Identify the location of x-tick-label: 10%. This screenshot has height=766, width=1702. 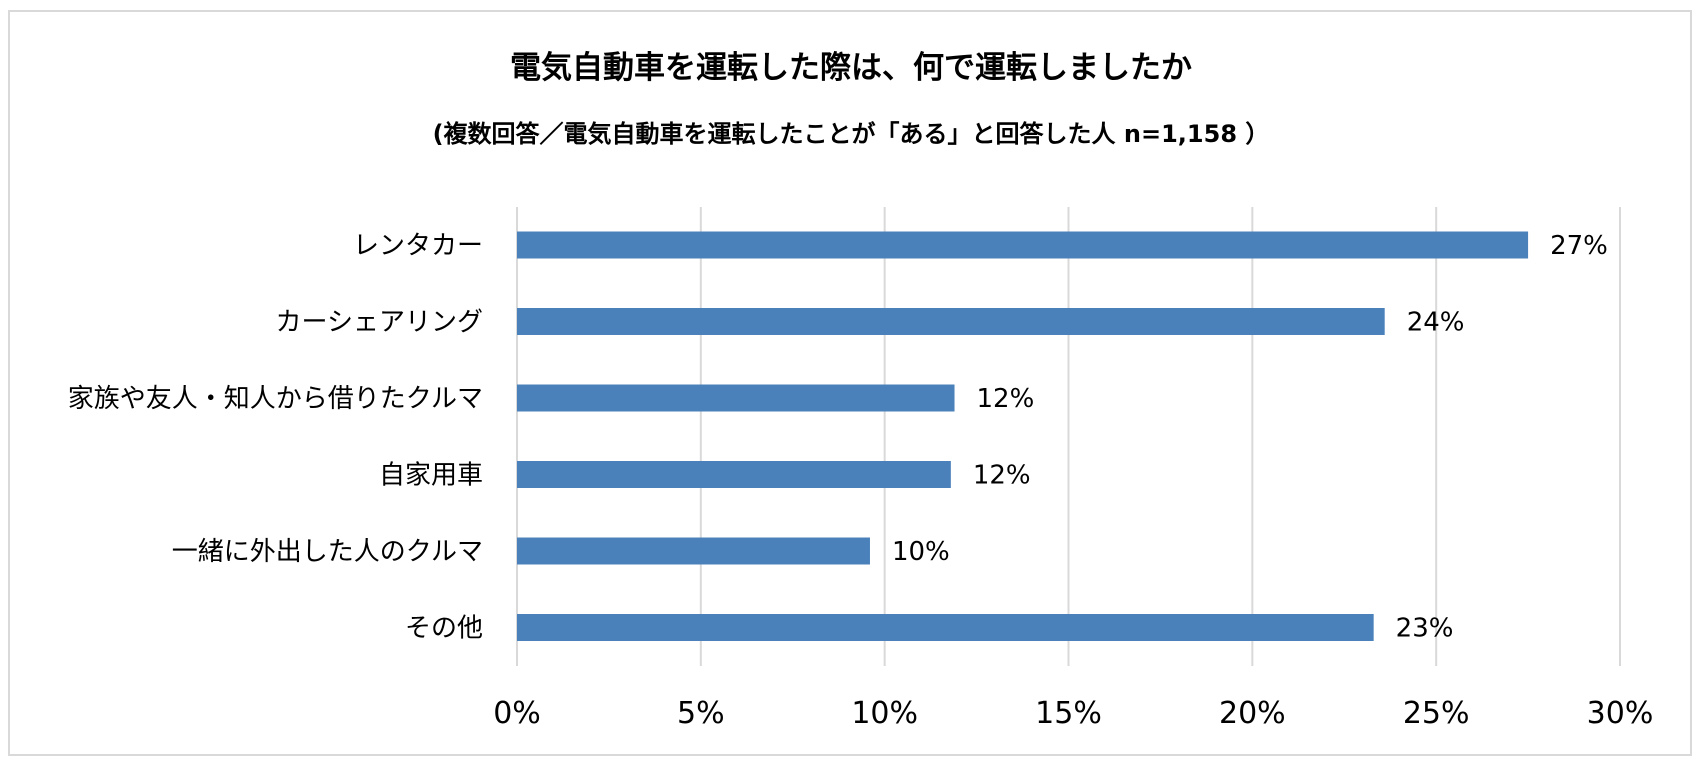
(884, 713).